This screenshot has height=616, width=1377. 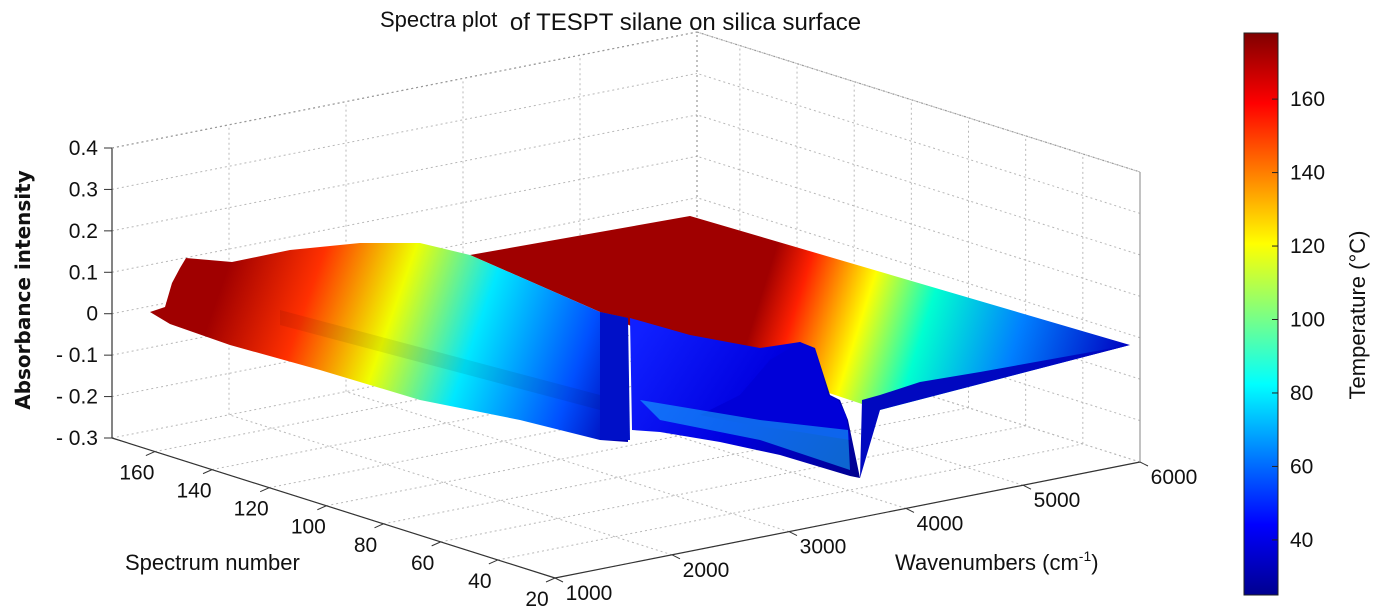 What do you see at coordinates (23, 290) in the screenshot?
I see `z-axis-label: Absorbance intensity` at bounding box center [23, 290].